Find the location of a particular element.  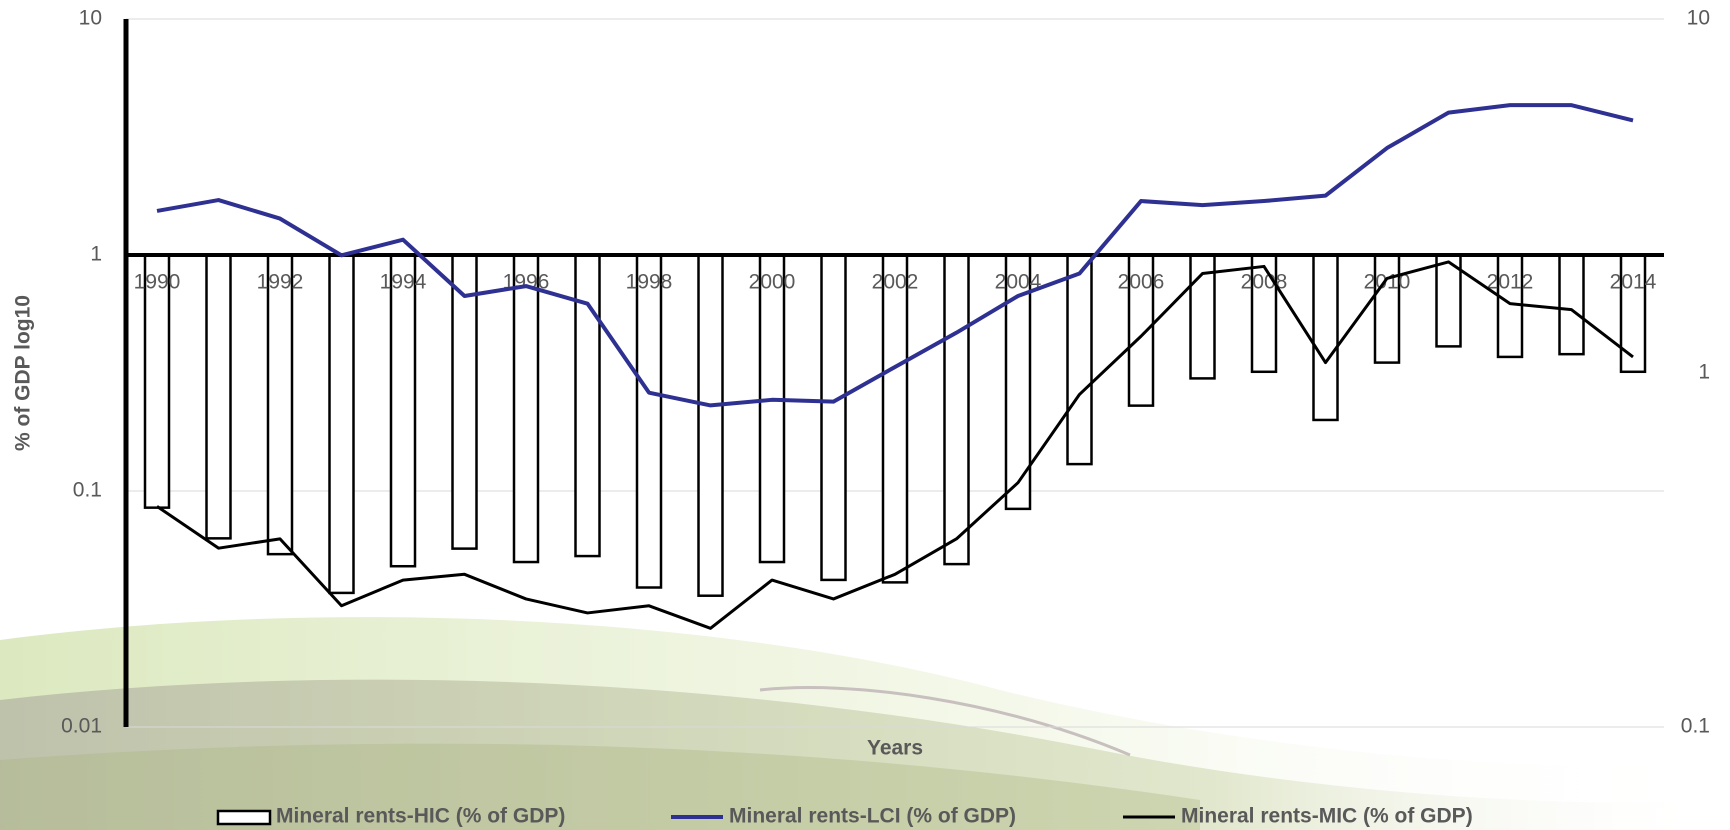

legend-label: Mineral rents-HIC (% of GDP) is located at coordinates (420, 816).